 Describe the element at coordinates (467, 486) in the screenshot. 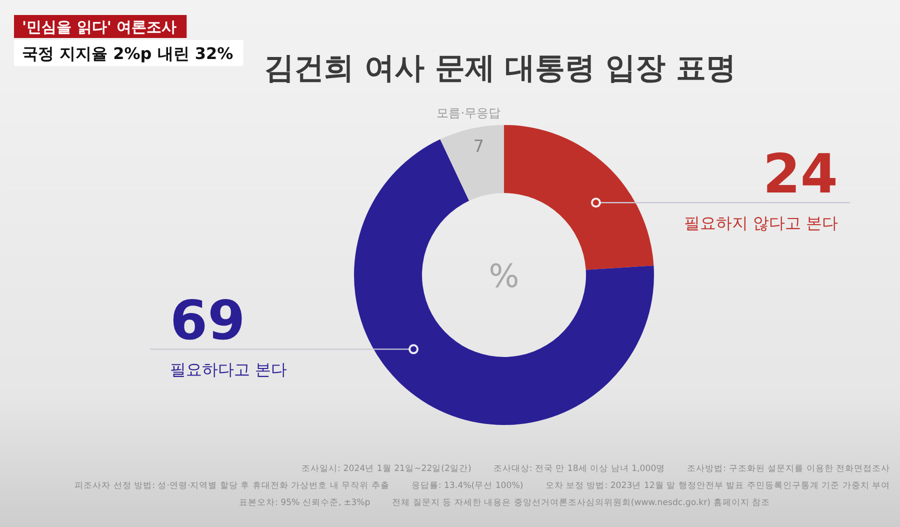

I see `text: 응답률: 13.4%(무선 100%)` at that location.